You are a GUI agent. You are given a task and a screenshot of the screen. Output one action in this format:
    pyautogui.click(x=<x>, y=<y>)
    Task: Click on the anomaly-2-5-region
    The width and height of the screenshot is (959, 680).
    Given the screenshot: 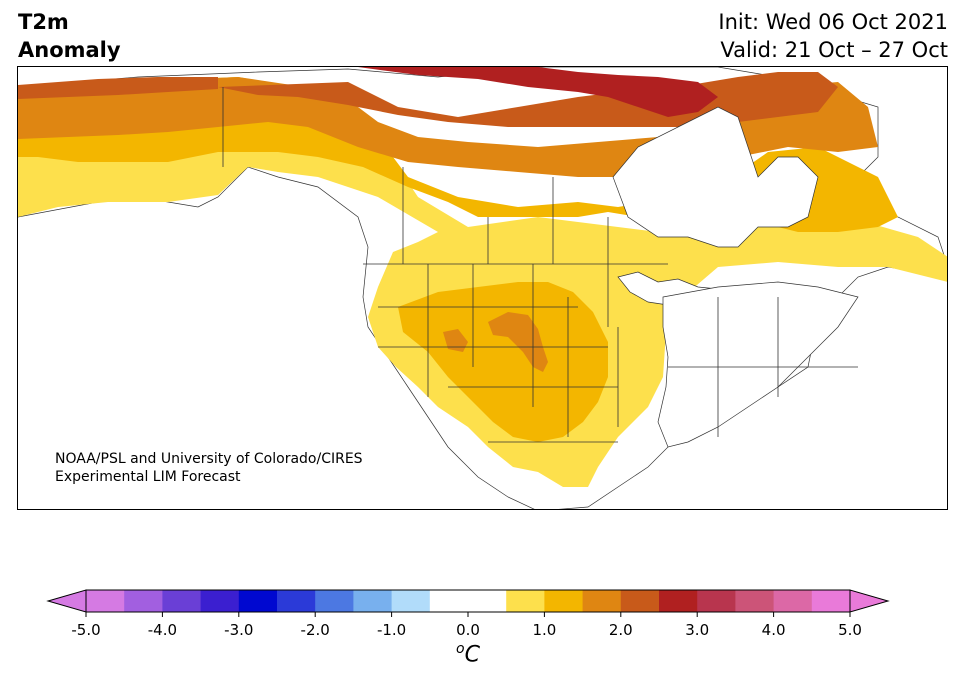 What is the action you would take?
    pyautogui.click(x=538, y=92)
    